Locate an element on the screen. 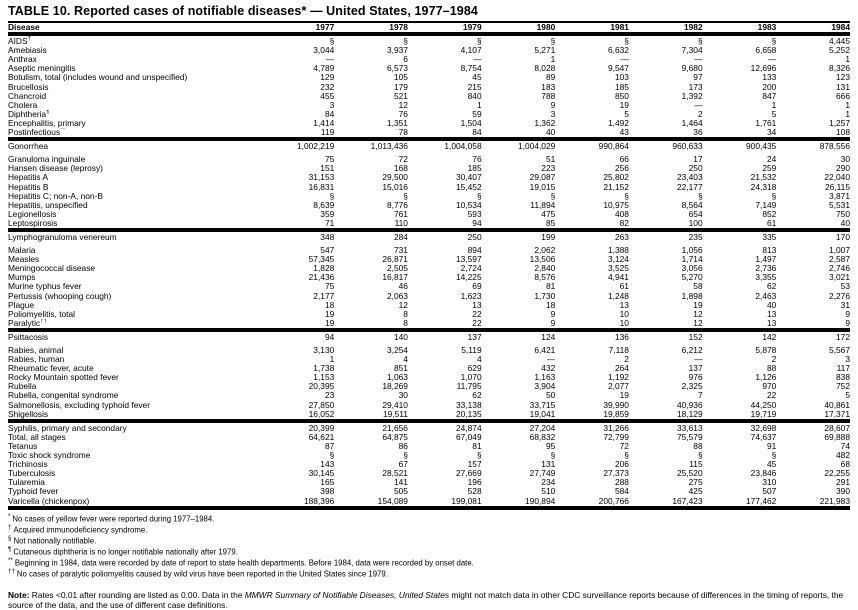  year-value: 31 is located at coordinates (845, 305).